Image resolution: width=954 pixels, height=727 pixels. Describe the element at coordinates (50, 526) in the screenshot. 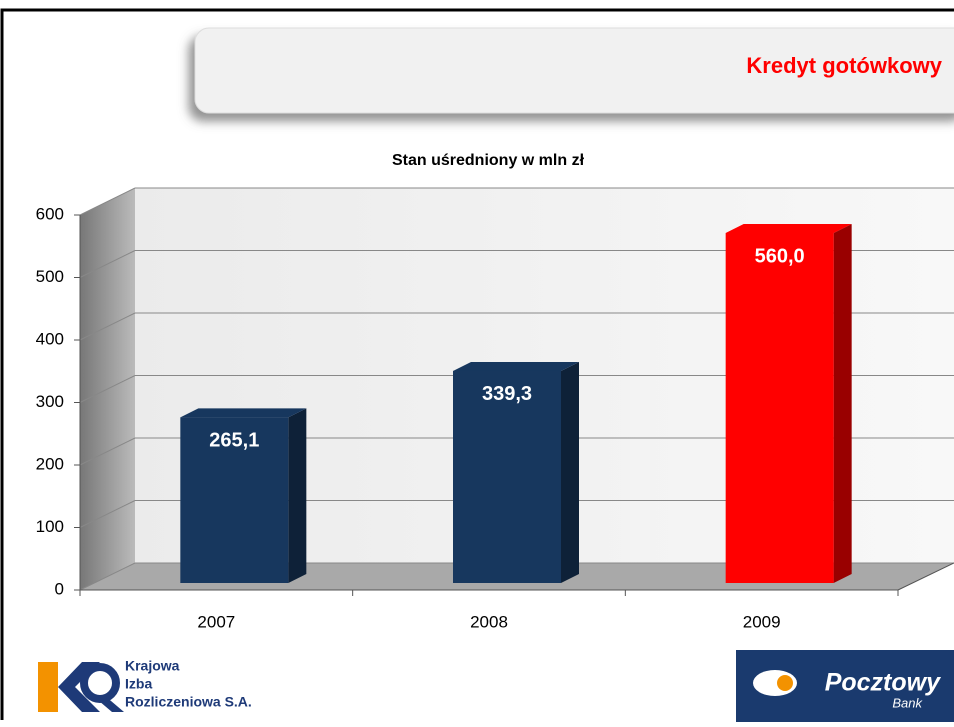

I see `y-tick-label: 100` at that location.